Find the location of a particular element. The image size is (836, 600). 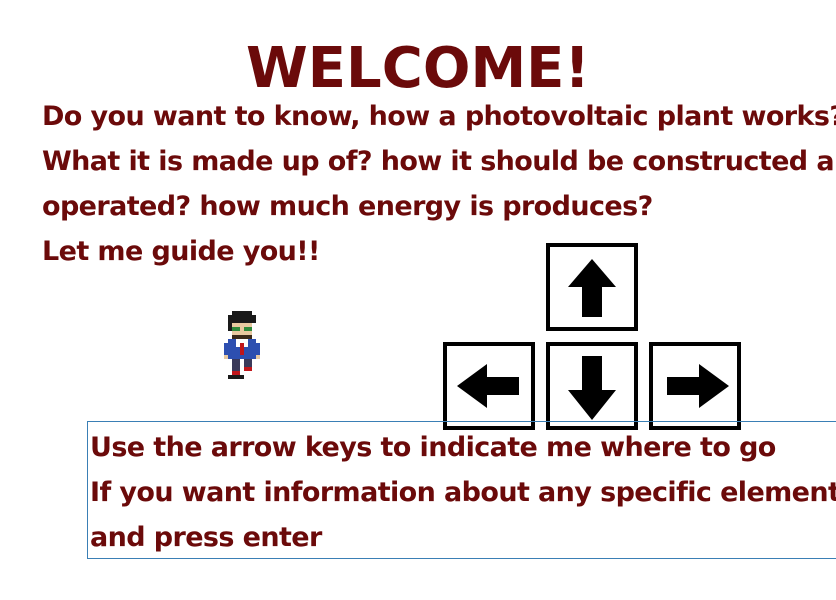

arrow-left-key is located at coordinates (489, 386).